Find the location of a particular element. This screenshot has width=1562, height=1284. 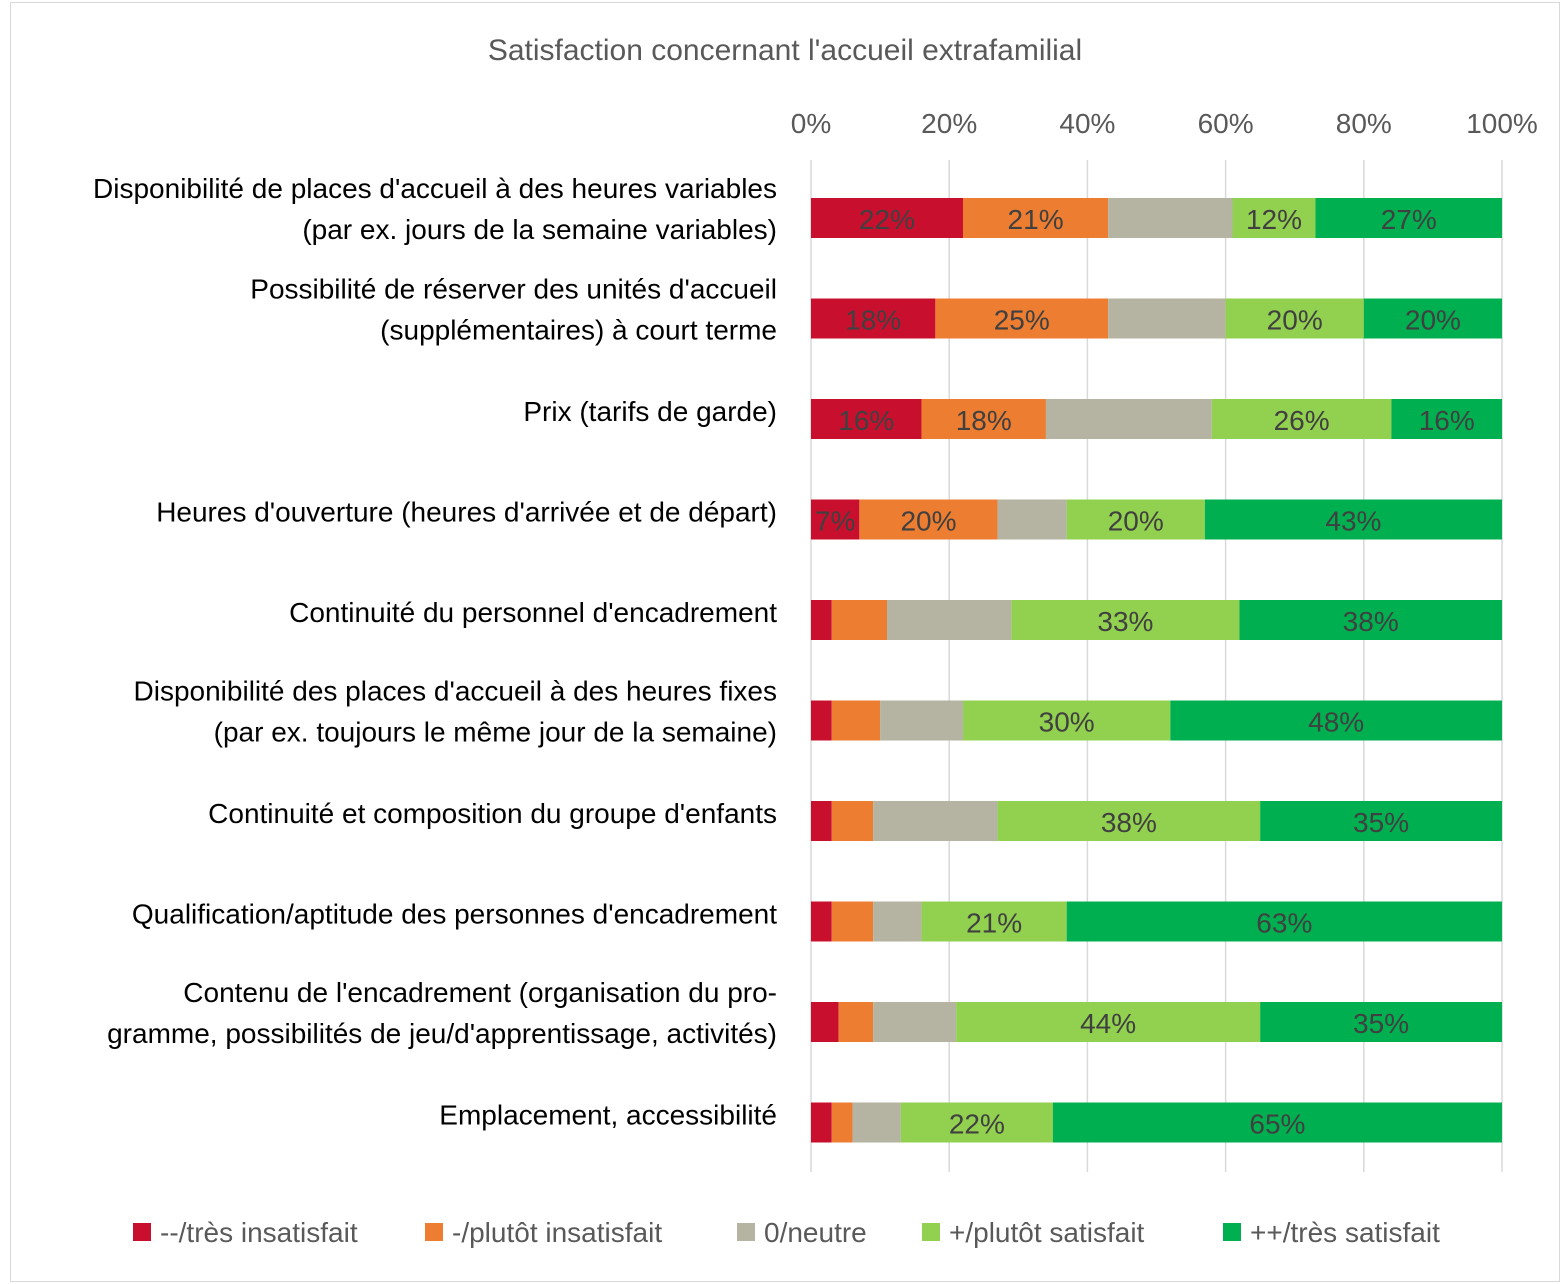

data-label: 44% is located at coordinates (1108, 1023).